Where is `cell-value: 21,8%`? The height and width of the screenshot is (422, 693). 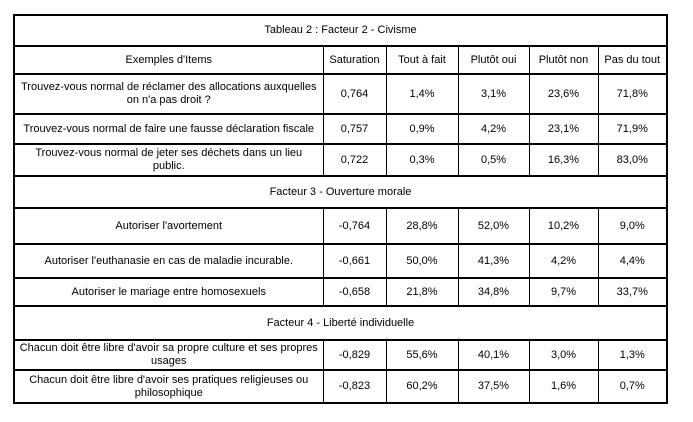 cell-value: 21,8% is located at coordinates (422, 292).